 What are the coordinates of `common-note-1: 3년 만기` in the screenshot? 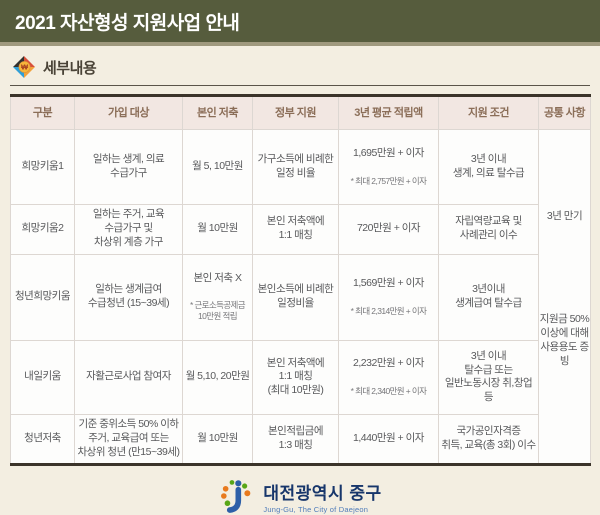 It's located at (564, 215).